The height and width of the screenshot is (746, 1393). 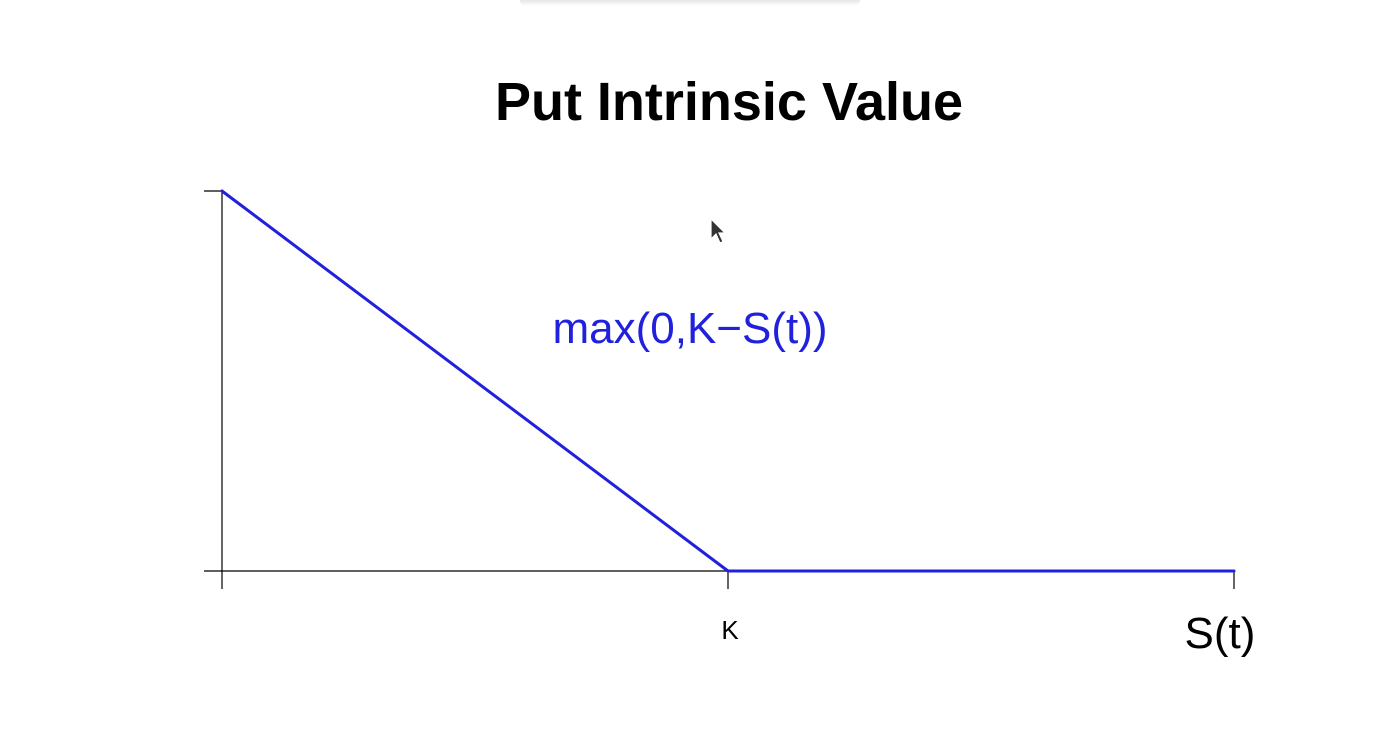 I want to click on top-edge-shadow, so click(x=690, y=3).